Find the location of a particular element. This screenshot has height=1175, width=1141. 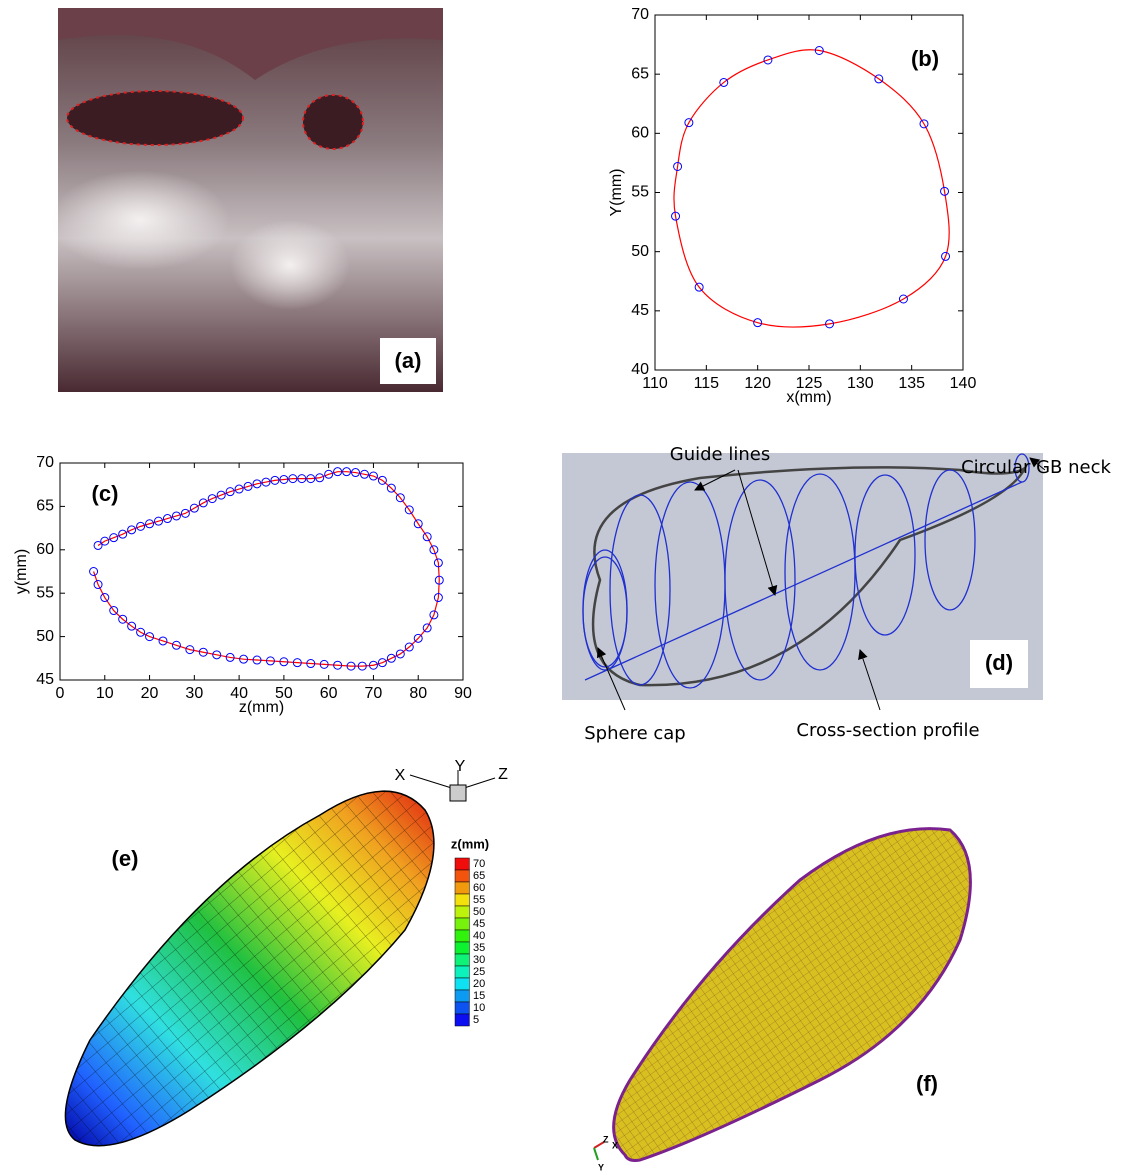

axis-triad is located at coordinates (452, 786).